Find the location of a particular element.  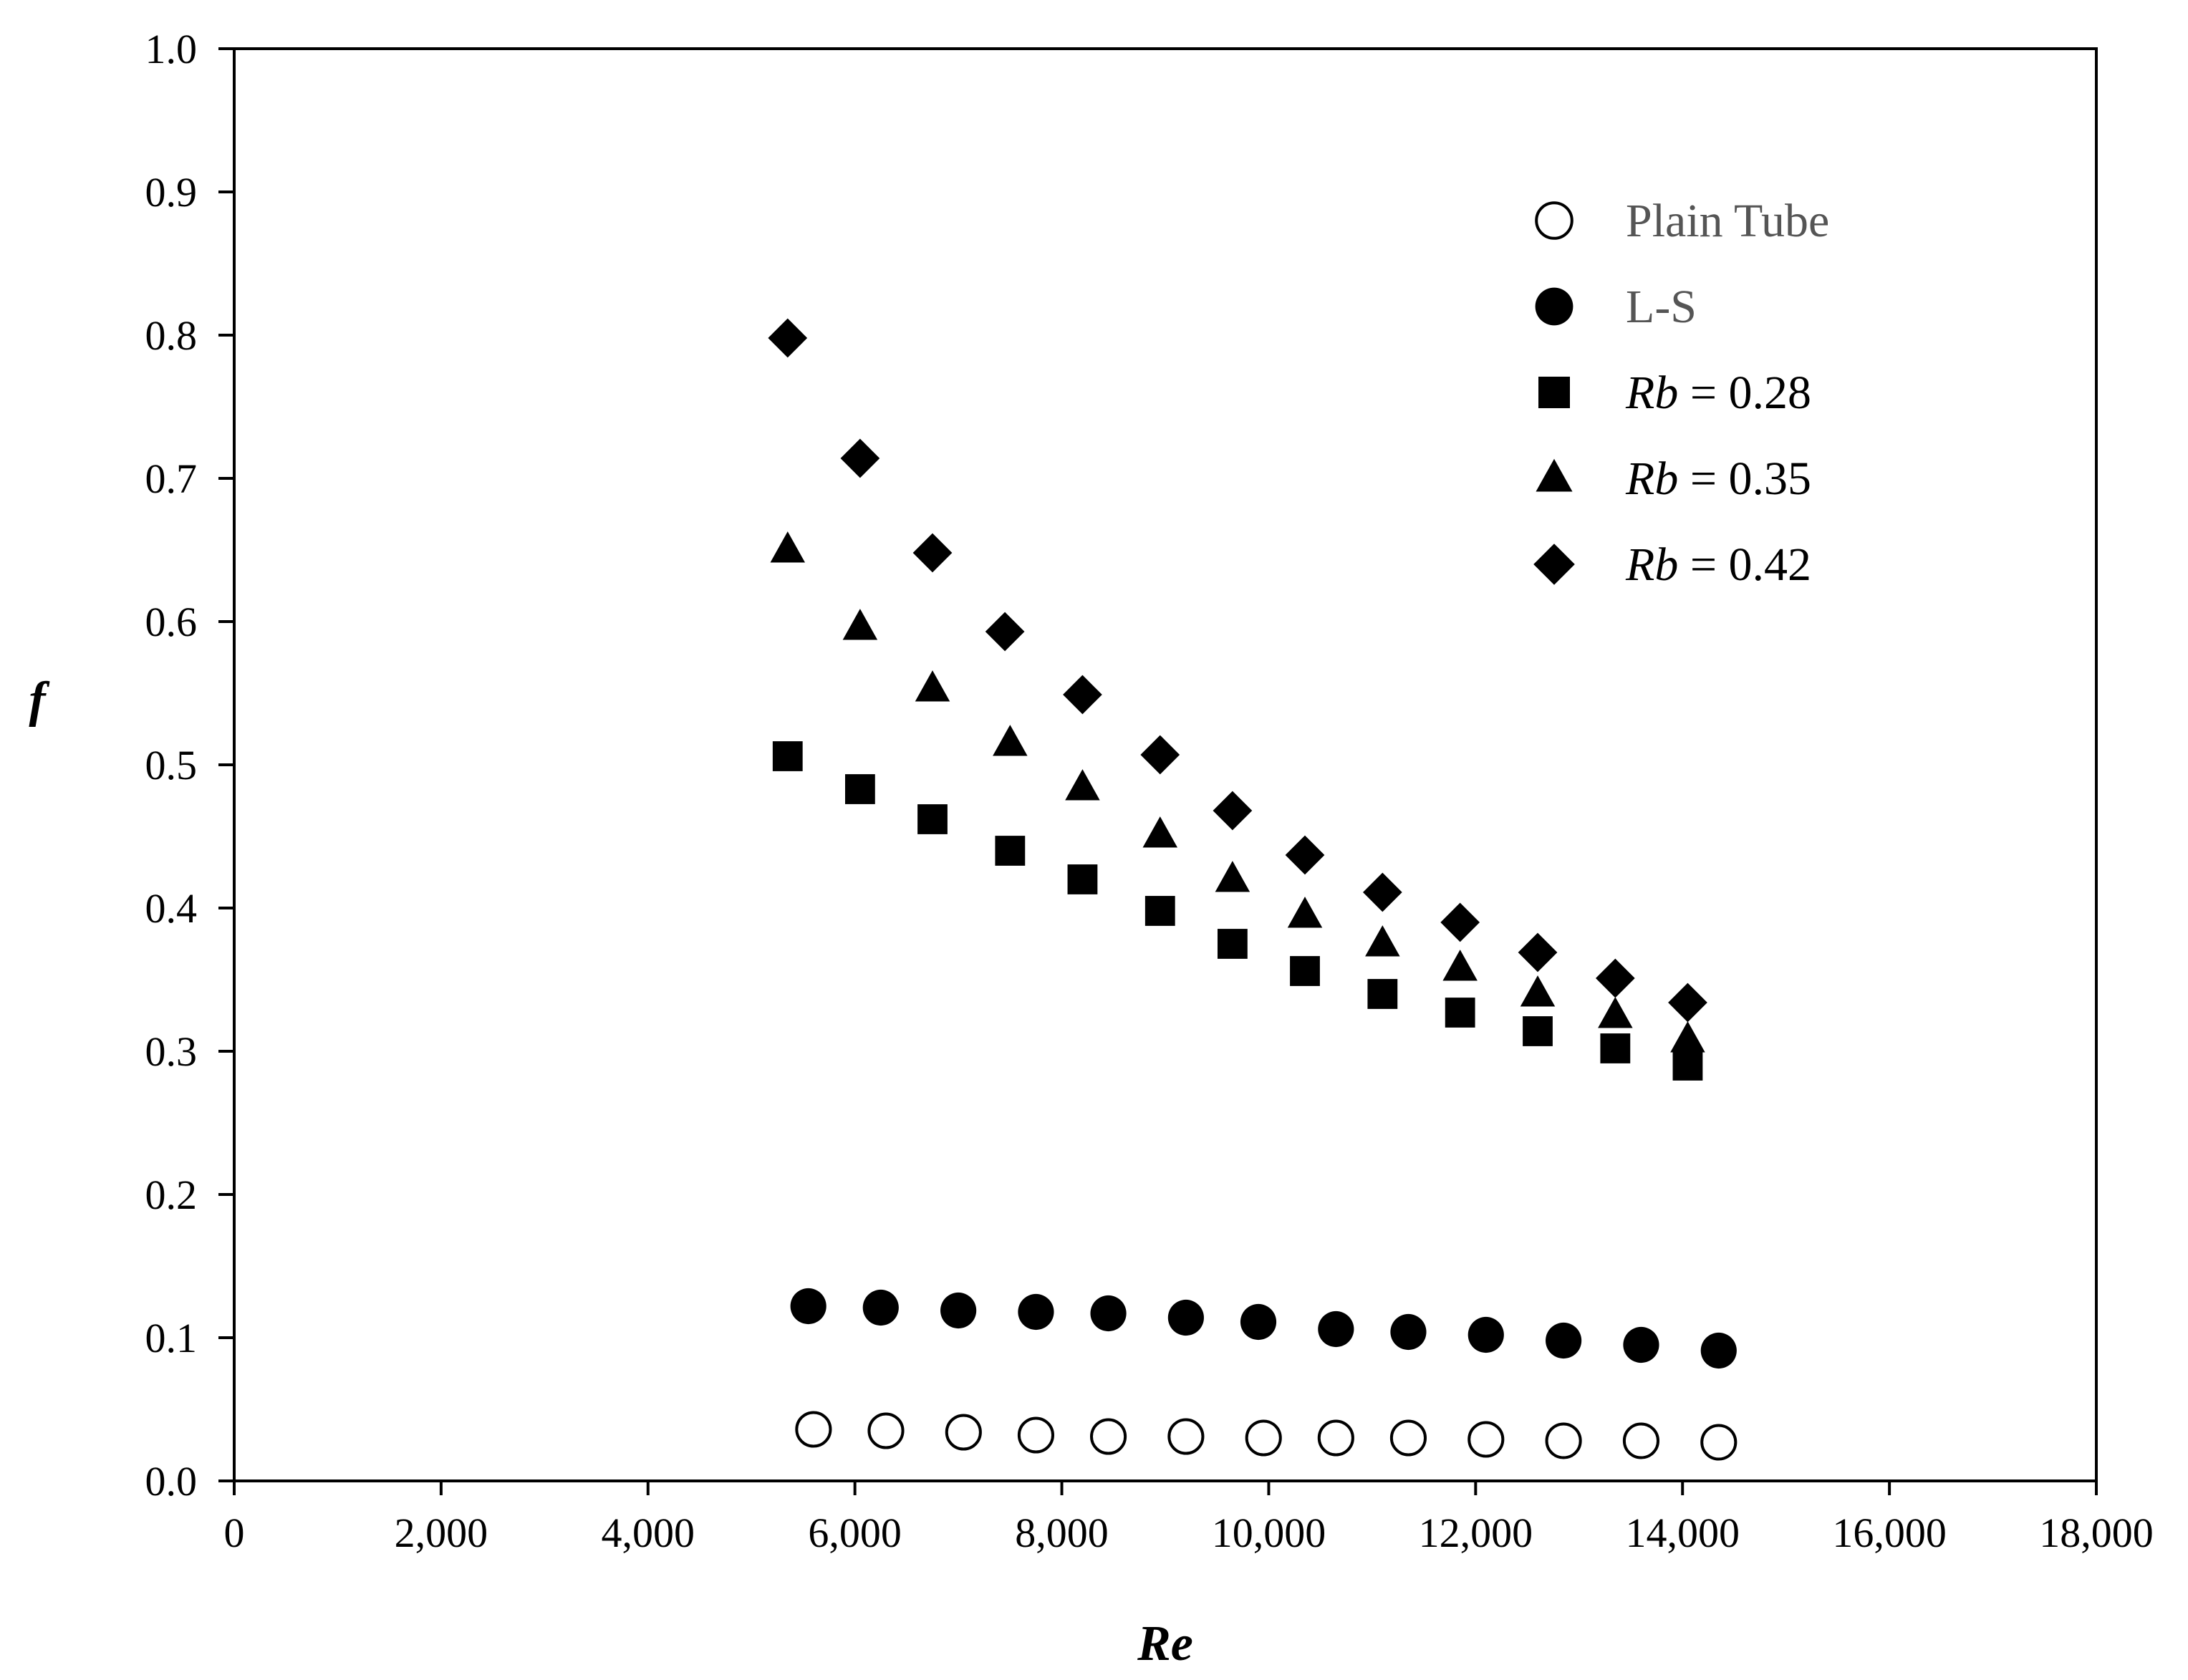

legend-item: Plain Tube is located at coordinates (1682, 221).